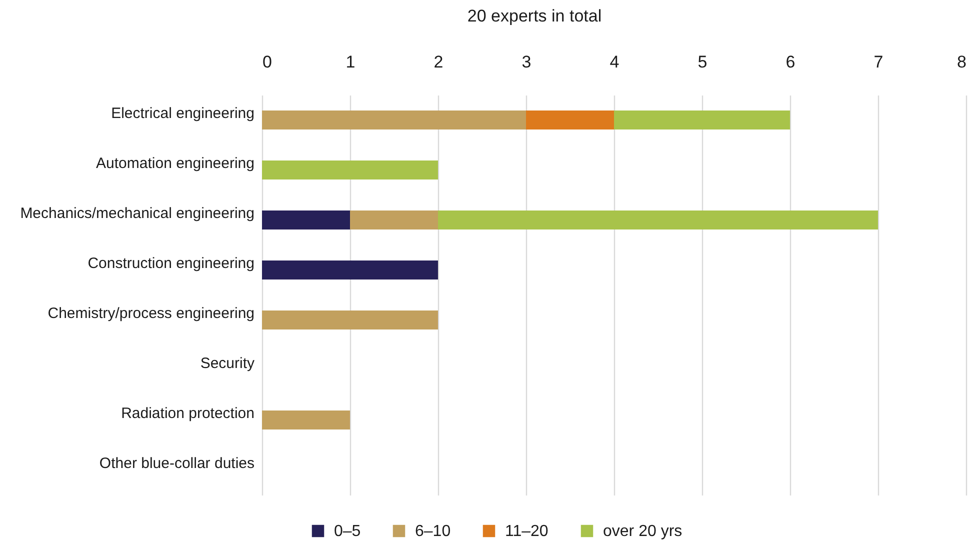 Image resolution: width=972 pixels, height=545 pixels. What do you see at coordinates (791, 62) in the screenshot?
I see `x-tick-label: 6` at bounding box center [791, 62].